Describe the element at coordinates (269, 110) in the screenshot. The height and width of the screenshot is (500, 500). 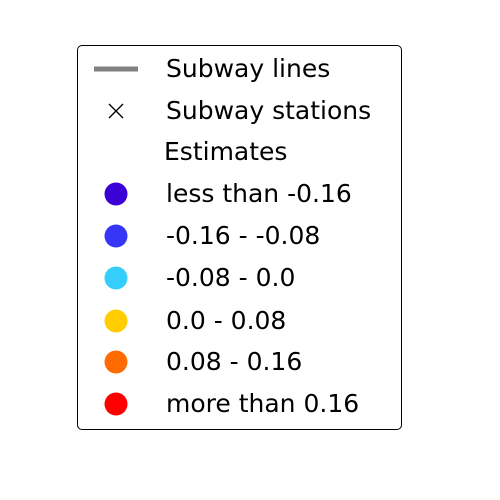
I see `legend-item-label: Subway stations` at that location.